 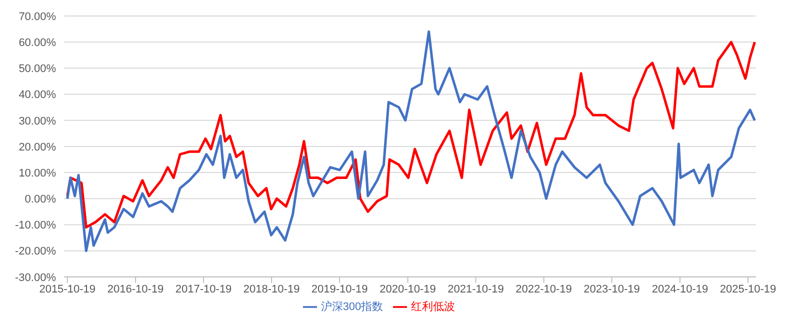 I want to click on y-tick-label: 30.00%, so click(x=37, y=121).